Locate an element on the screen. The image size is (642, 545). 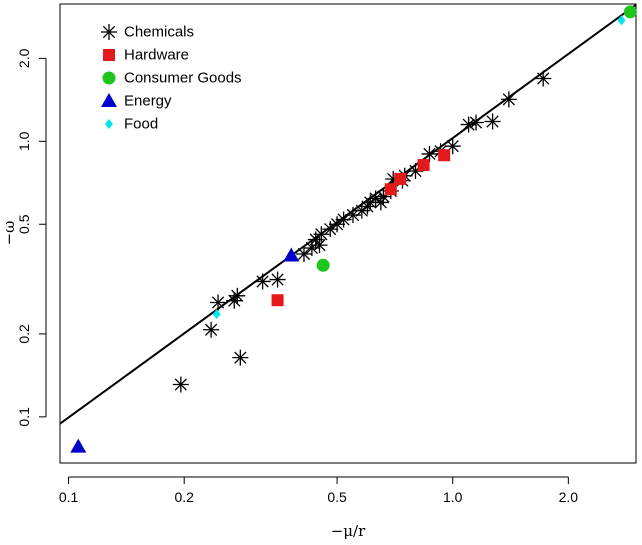
x-tick-label: 0.2 is located at coordinates (184, 497).